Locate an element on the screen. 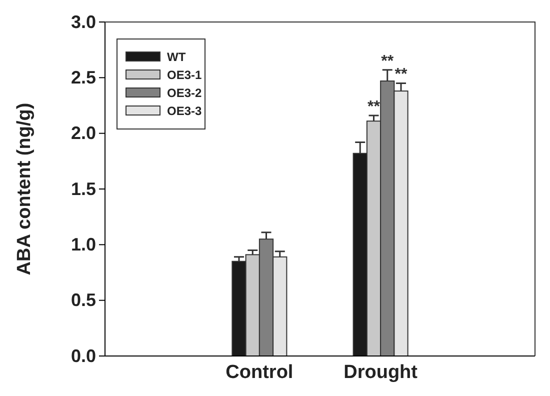 The image size is (550, 396). y-tick-label: 2.5 is located at coordinates (83, 77).